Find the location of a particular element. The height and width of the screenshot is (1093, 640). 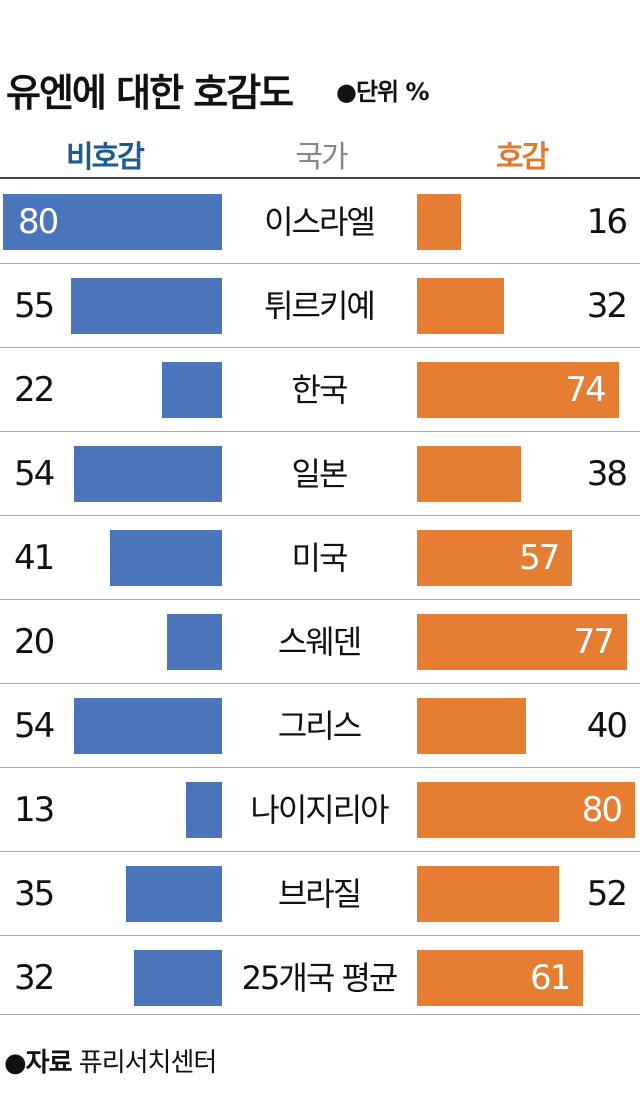

value-label-negative: 35 is located at coordinates (34, 894).